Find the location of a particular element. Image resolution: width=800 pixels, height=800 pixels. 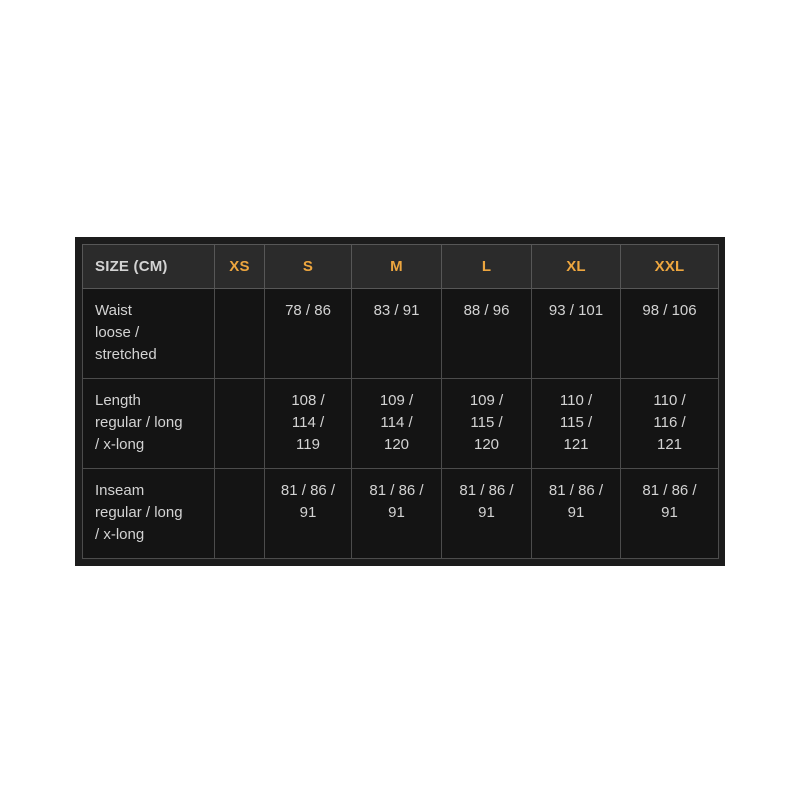

header-cell-xs: XS is located at coordinates (239, 266).